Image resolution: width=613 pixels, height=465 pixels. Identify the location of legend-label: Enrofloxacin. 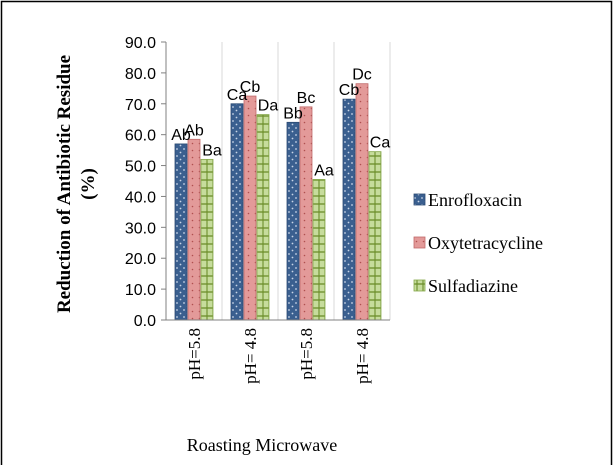
(475, 200).